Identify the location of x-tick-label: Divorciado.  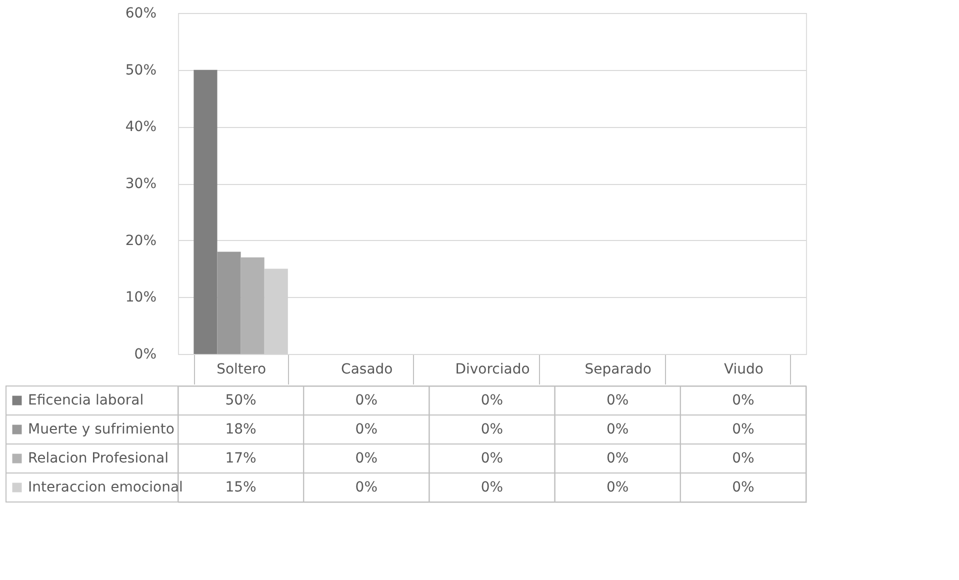
(492, 370).